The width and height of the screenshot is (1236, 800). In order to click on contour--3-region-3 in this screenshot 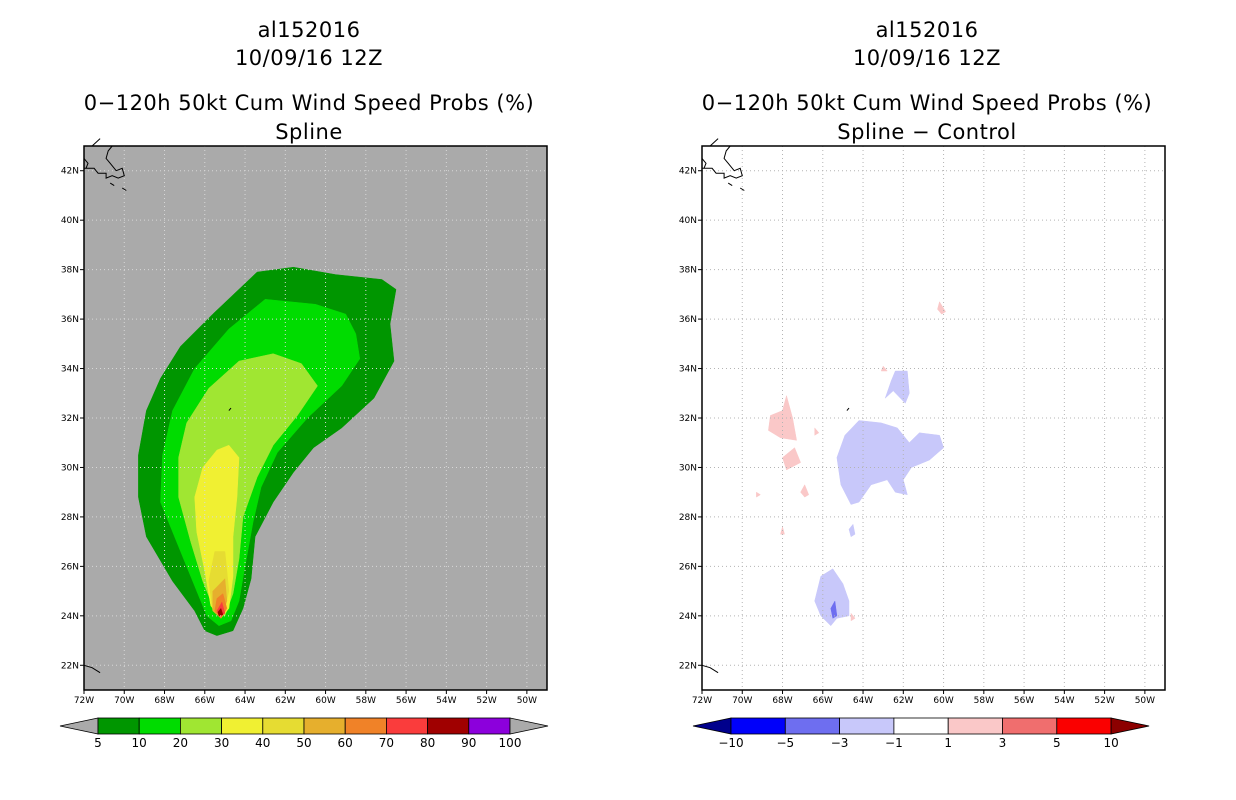, I will do `click(852, 530)`.